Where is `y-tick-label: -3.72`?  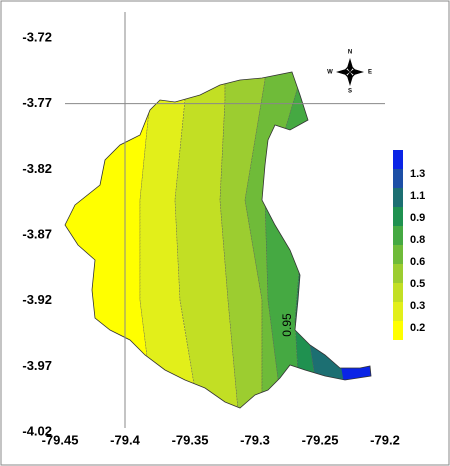 y-tick-label: -3.72 is located at coordinates (37, 36).